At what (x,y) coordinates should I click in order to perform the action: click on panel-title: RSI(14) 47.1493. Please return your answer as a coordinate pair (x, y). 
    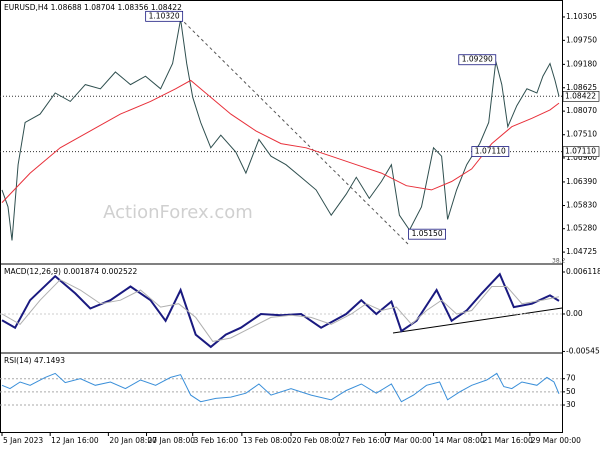
    Looking at the image, I should click on (34, 360).